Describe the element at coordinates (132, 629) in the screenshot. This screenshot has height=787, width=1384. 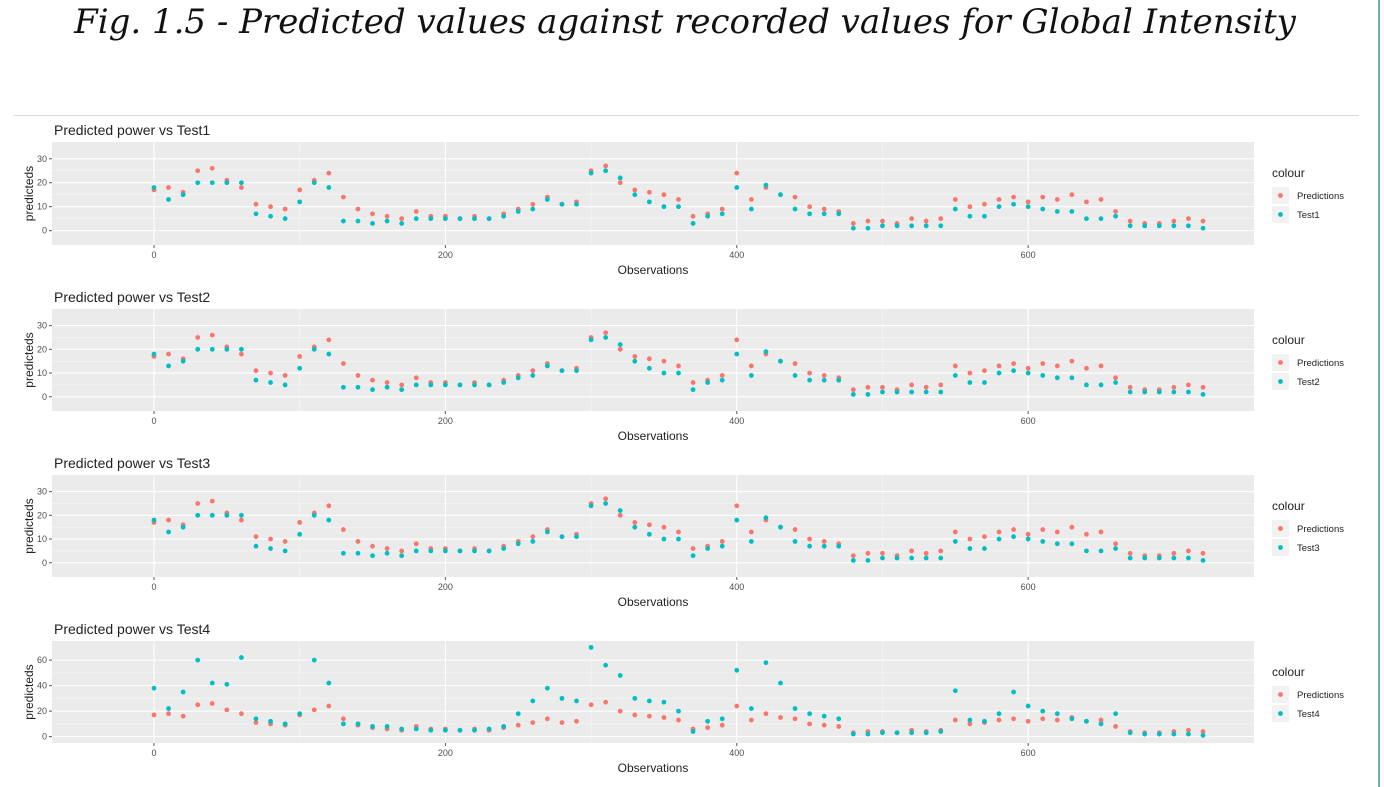
I see `chart-title: Predicted power vs Test4` at that location.